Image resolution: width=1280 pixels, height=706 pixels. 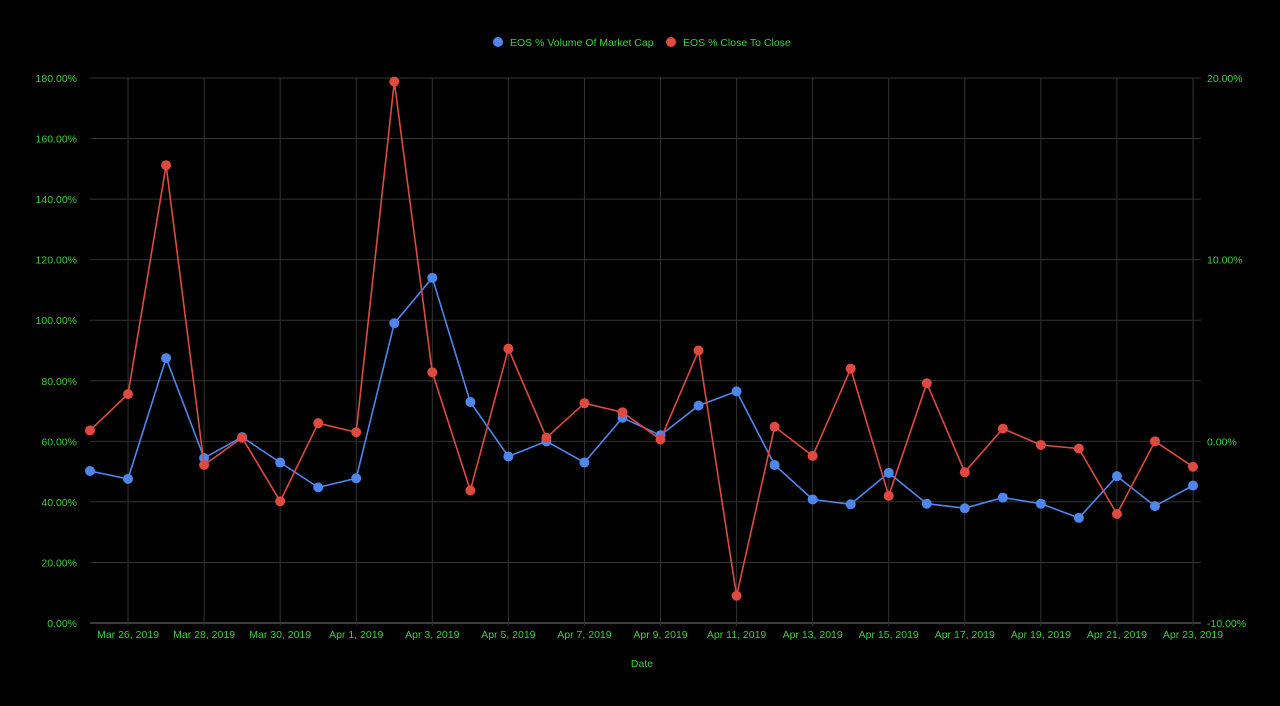 What do you see at coordinates (56, 140) in the screenshot?
I see `left-y-tick-label: 160.00%` at bounding box center [56, 140].